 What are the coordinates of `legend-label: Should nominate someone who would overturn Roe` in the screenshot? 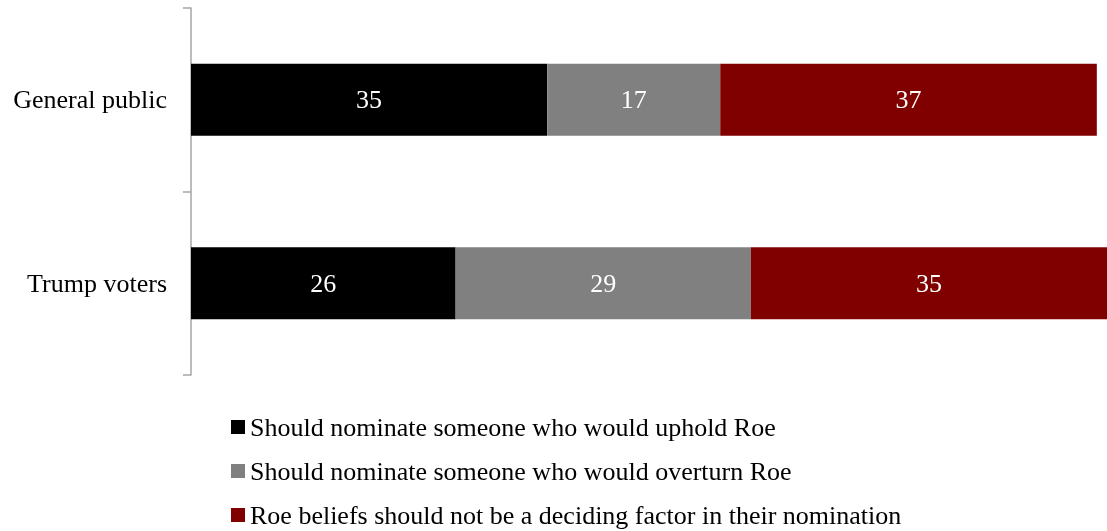 It's located at (521, 471).